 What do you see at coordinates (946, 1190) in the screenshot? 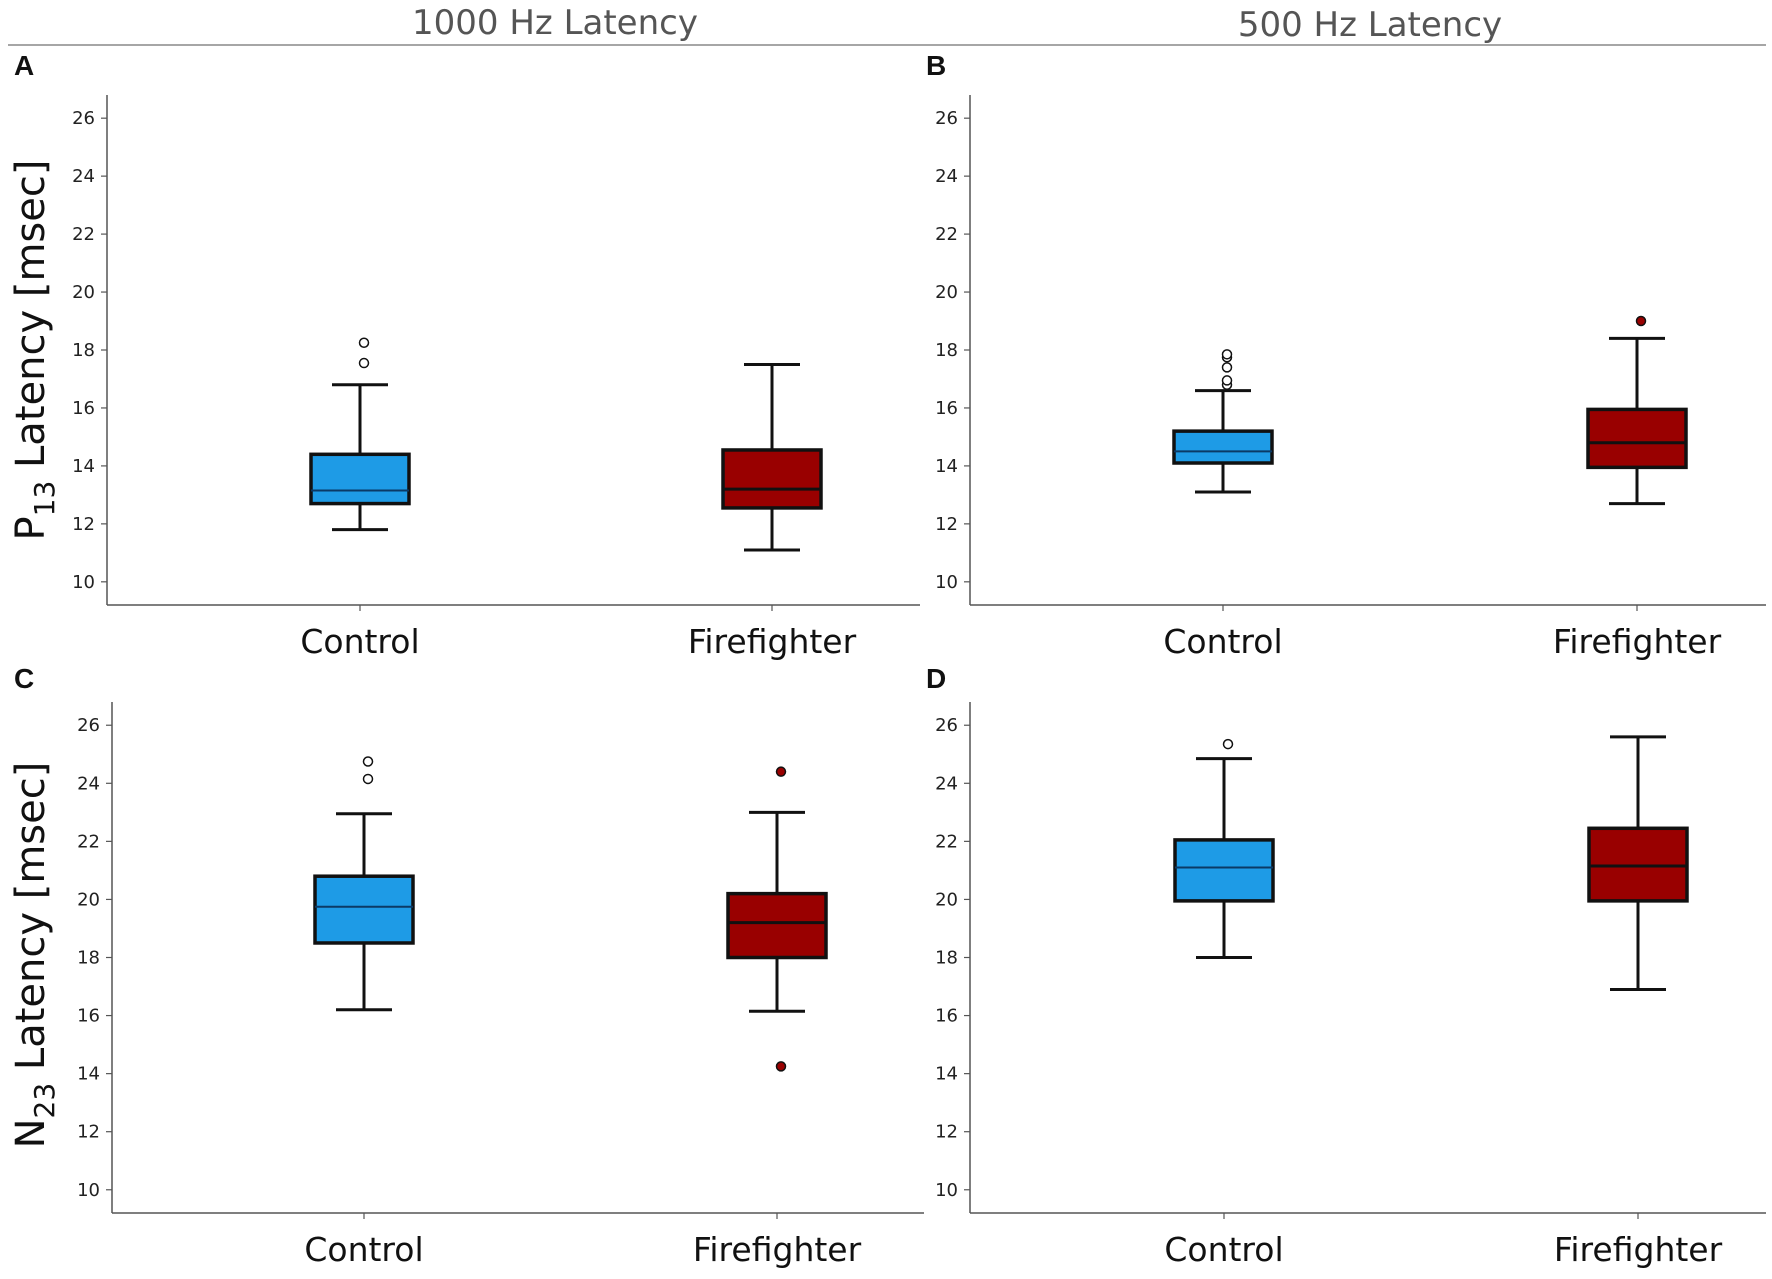
I see `panel-d-ytick-label-10: 10` at bounding box center [946, 1190].